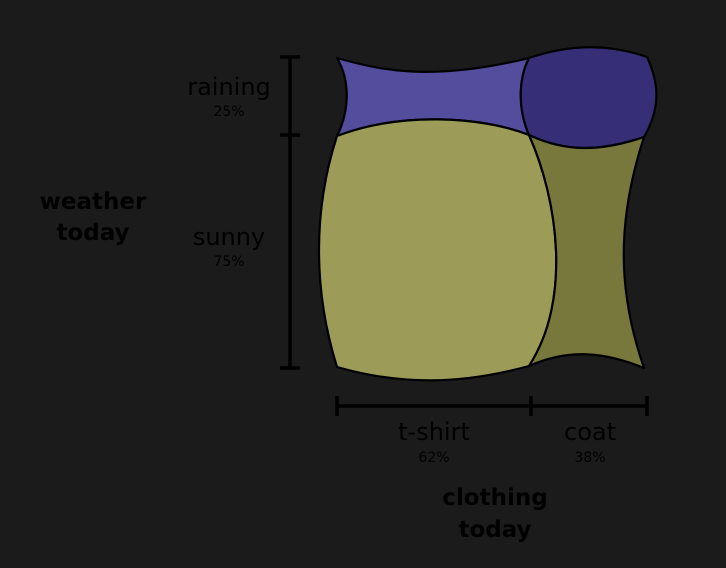 The height and width of the screenshot is (568, 726). Describe the element at coordinates (228, 262) in the screenshot. I see `y-category-percent-sunny: 75%` at that location.